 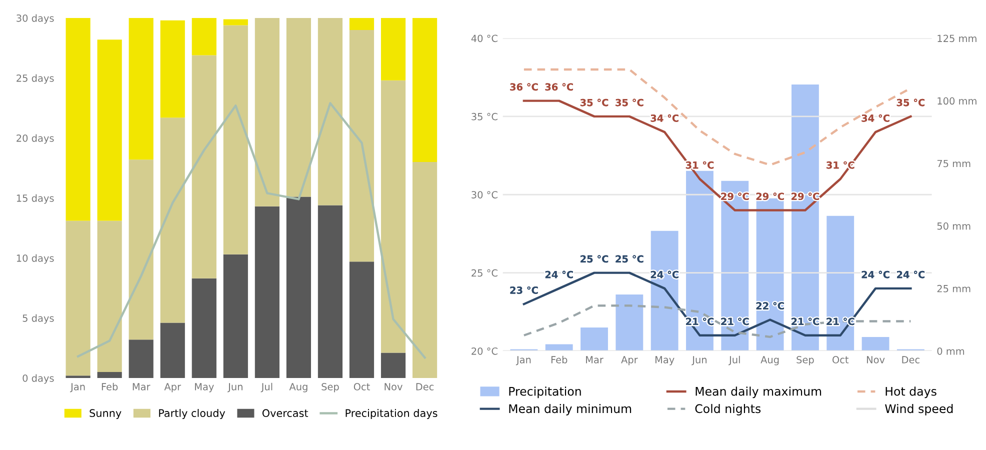 What do you see at coordinates (192, 414) in the screenshot?
I see `legend-label: Partly cloudy` at bounding box center [192, 414].